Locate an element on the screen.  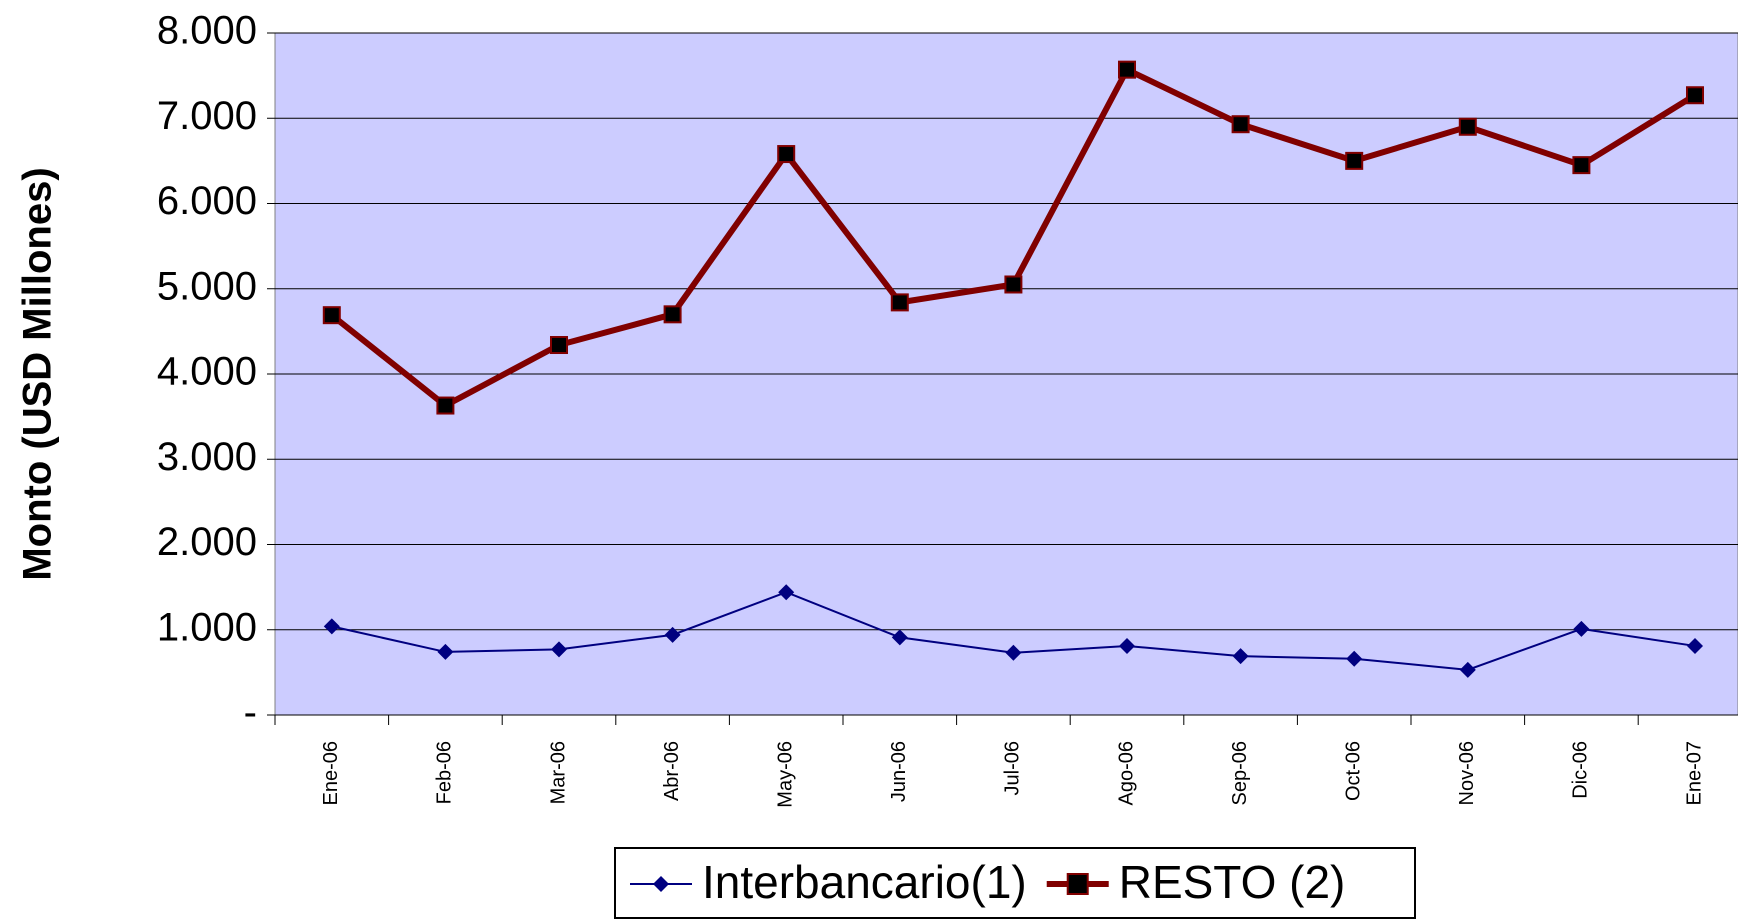
x-tick-label: Sep-06 is located at coordinates (1240, 773).